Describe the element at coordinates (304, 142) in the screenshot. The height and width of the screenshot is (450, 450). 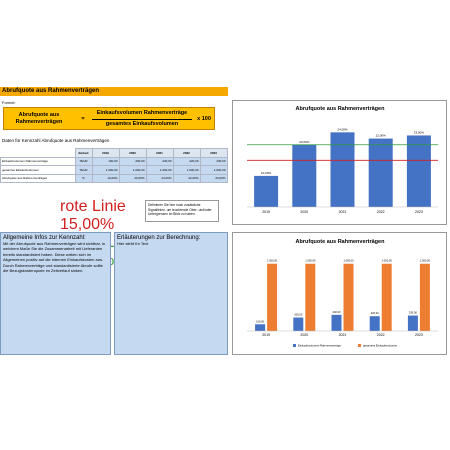
I see `data-label: 20,00%` at that location.